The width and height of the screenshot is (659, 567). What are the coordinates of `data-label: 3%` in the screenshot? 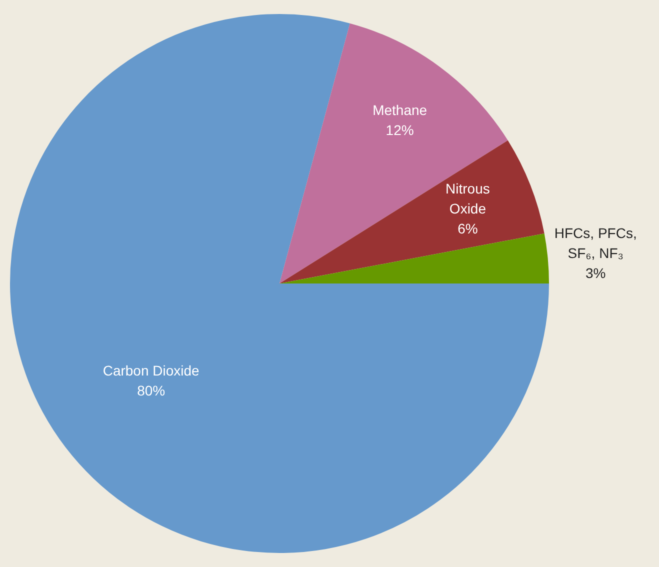 It's located at (596, 272).